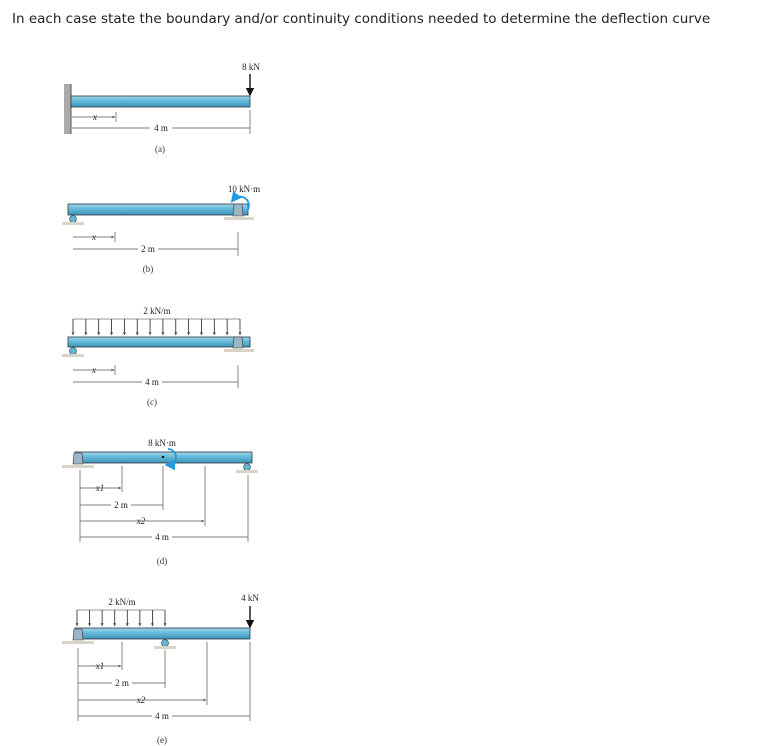  What do you see at coordinates (162, 561) in the screenshot?
I see `figure-caption: (d)` at bounding box center [162, 561].